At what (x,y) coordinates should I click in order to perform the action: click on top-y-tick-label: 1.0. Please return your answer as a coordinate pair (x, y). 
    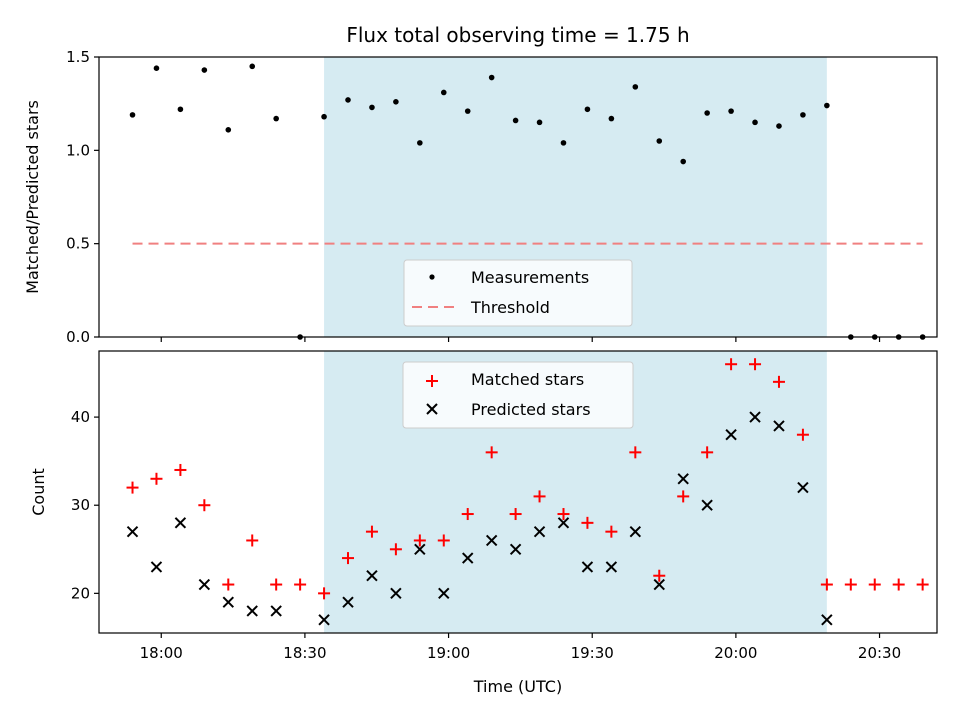
    Looking at the image, I should click on (78, 150).